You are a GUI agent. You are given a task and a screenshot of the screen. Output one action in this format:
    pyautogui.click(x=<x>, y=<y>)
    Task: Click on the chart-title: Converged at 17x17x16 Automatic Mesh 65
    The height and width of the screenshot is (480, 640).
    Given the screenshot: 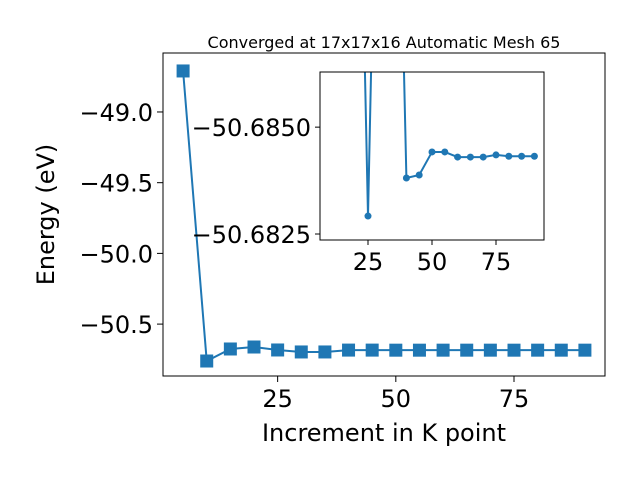 What is the action you would take?
    pyautogui.click(x=384, y=42)
    